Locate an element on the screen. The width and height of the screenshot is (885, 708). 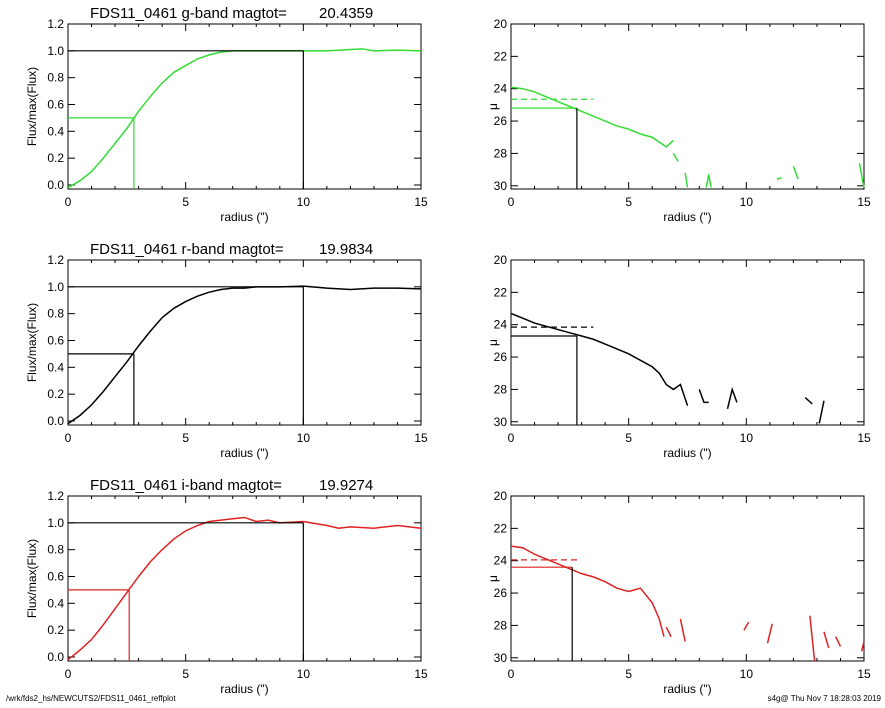
y-tick-label: 28 is located at coordinates (501, 153).